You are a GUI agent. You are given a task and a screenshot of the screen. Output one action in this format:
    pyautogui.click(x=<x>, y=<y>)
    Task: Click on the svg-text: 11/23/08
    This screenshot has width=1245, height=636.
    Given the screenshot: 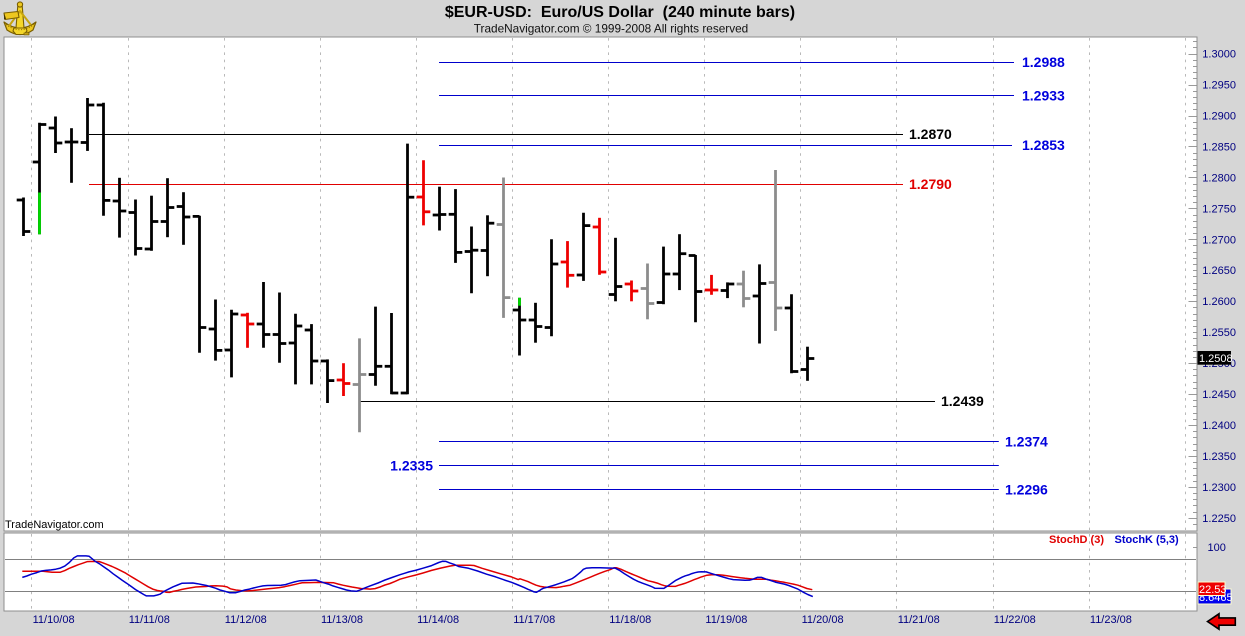 What is the action you would take?
    pyautogui.click(x=1111, y=620)
    